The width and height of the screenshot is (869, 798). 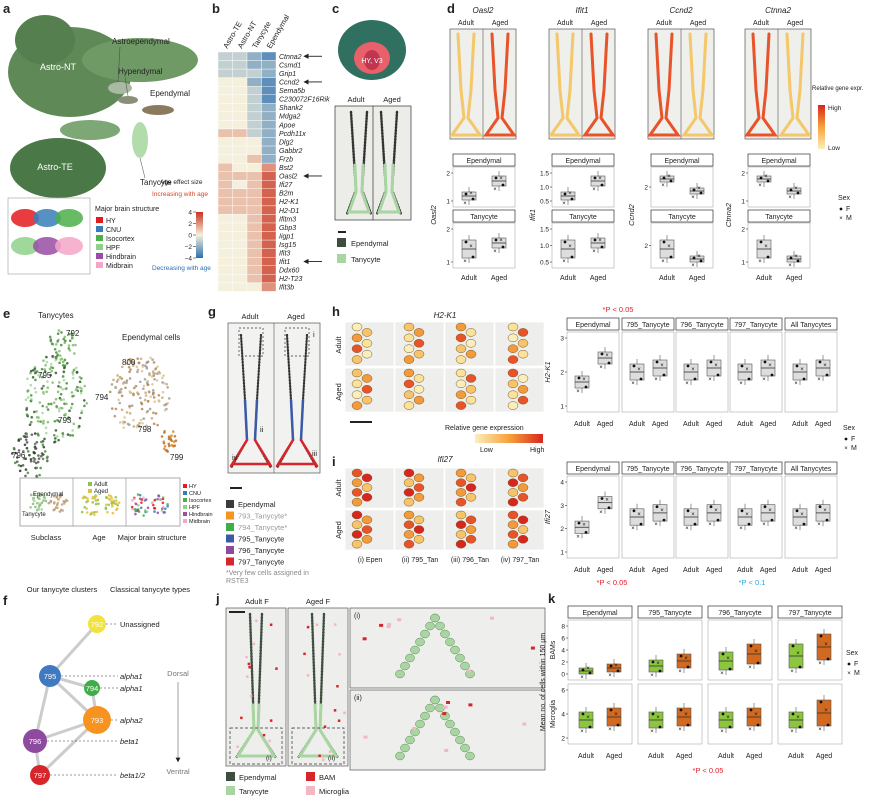 What do you see at coordinates (726, 756) in the screenshot?
I see `x-tick-label: Adult` at bounding box center [726, 756].